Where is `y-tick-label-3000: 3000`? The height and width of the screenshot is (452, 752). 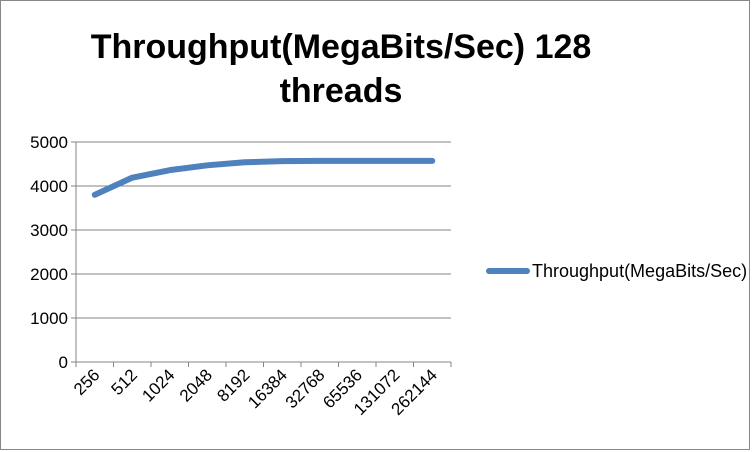
y-tick-label-3000: 3000 is located at coordinates (49, 230).